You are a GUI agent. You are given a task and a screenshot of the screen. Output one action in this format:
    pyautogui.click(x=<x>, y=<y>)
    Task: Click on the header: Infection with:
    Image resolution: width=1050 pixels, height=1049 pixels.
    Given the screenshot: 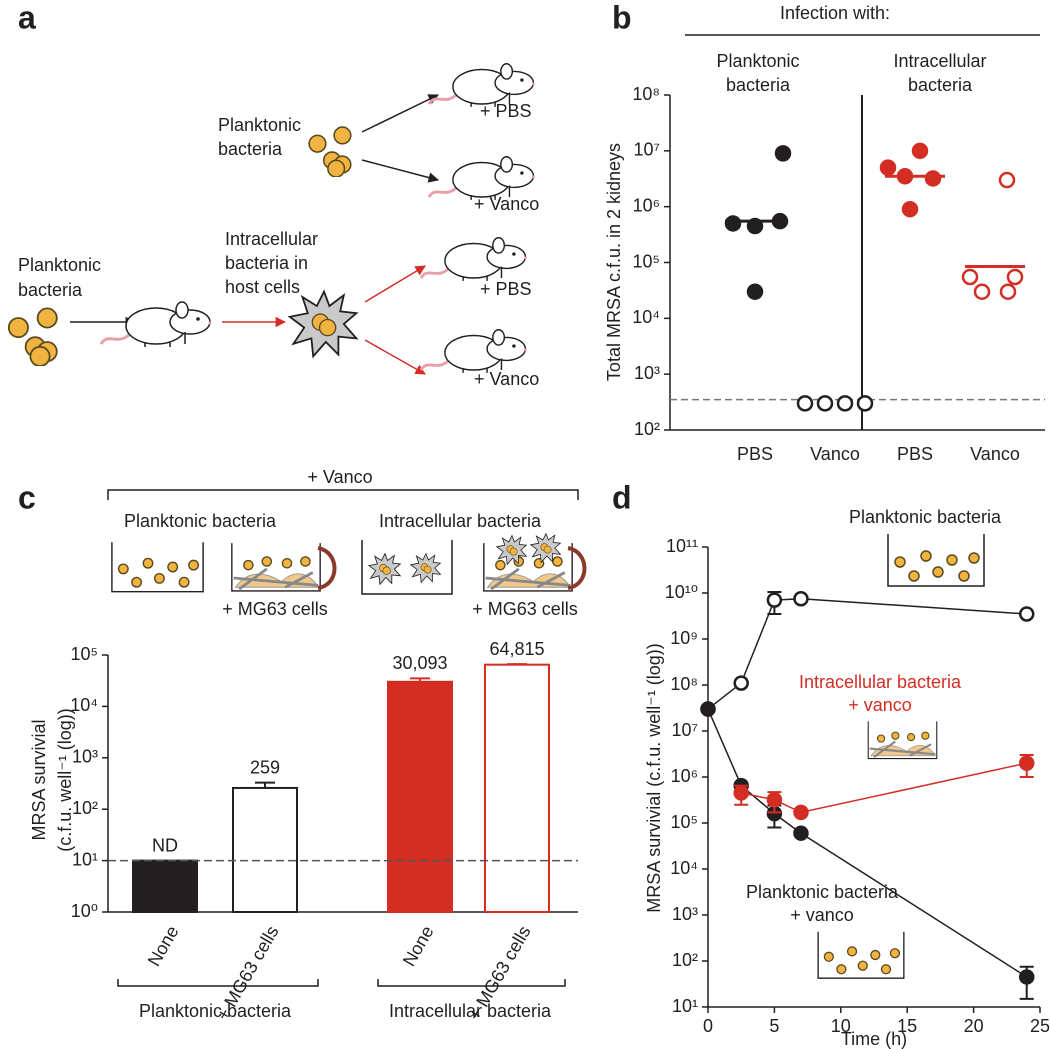 What is the action you would take?
    pyautogui.click(x=835, y=13)
    